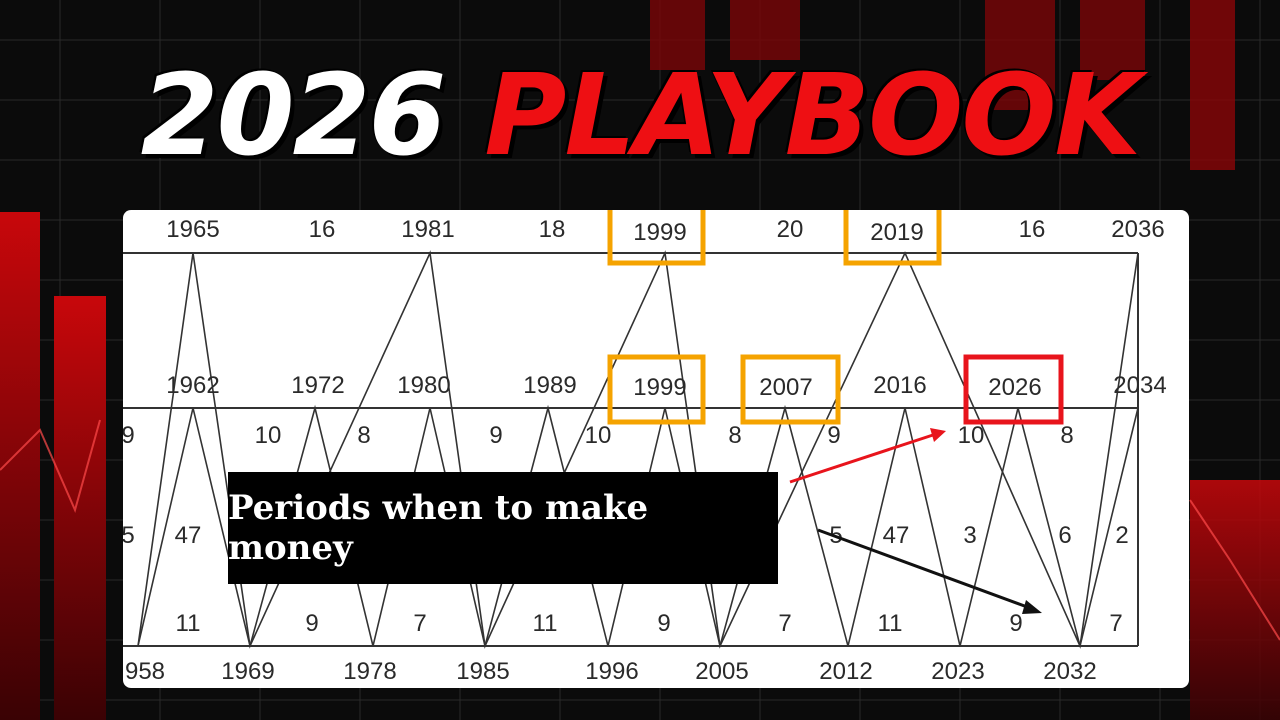 This screenshot has width=1280, height=720. I want to click on middle-label: 1999, so click(659, 387).